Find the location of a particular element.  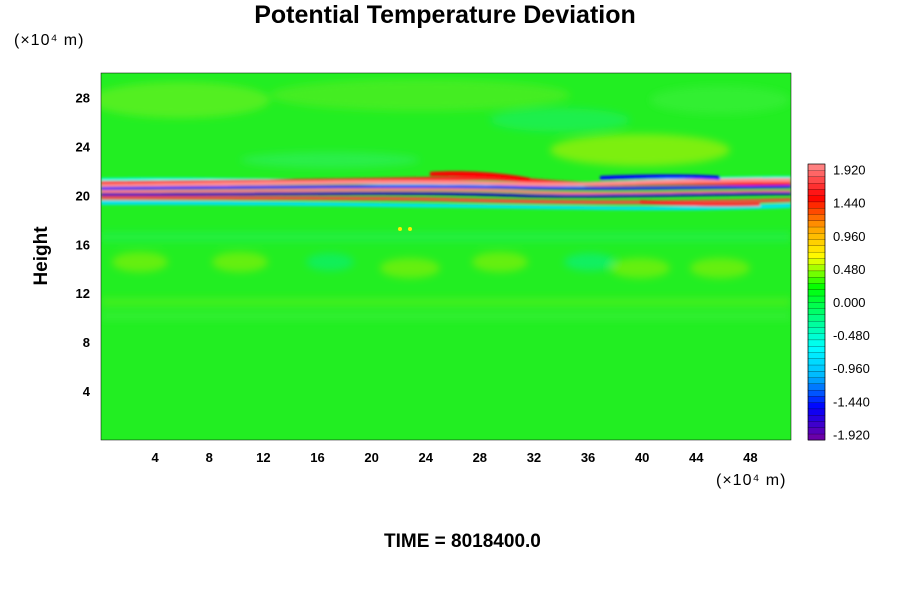

y-tick-label: 16 is located at coordinates (83, 244).